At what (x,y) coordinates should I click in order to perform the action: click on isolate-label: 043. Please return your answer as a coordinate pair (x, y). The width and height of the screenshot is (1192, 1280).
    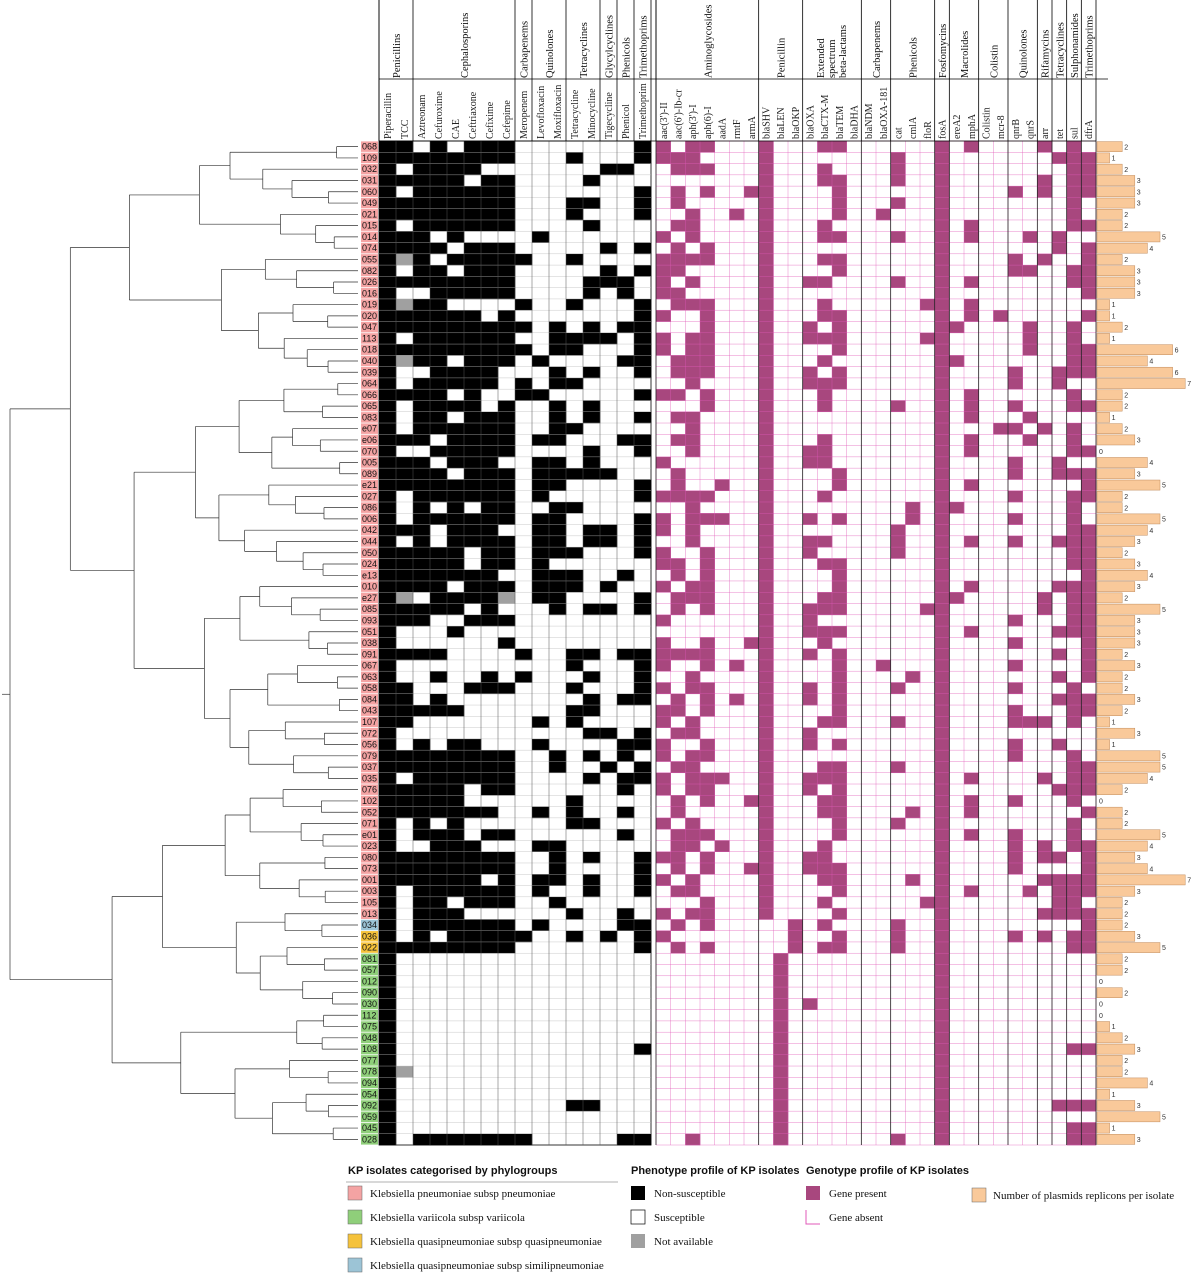
    Looking at the image, I should click on (369, 711).